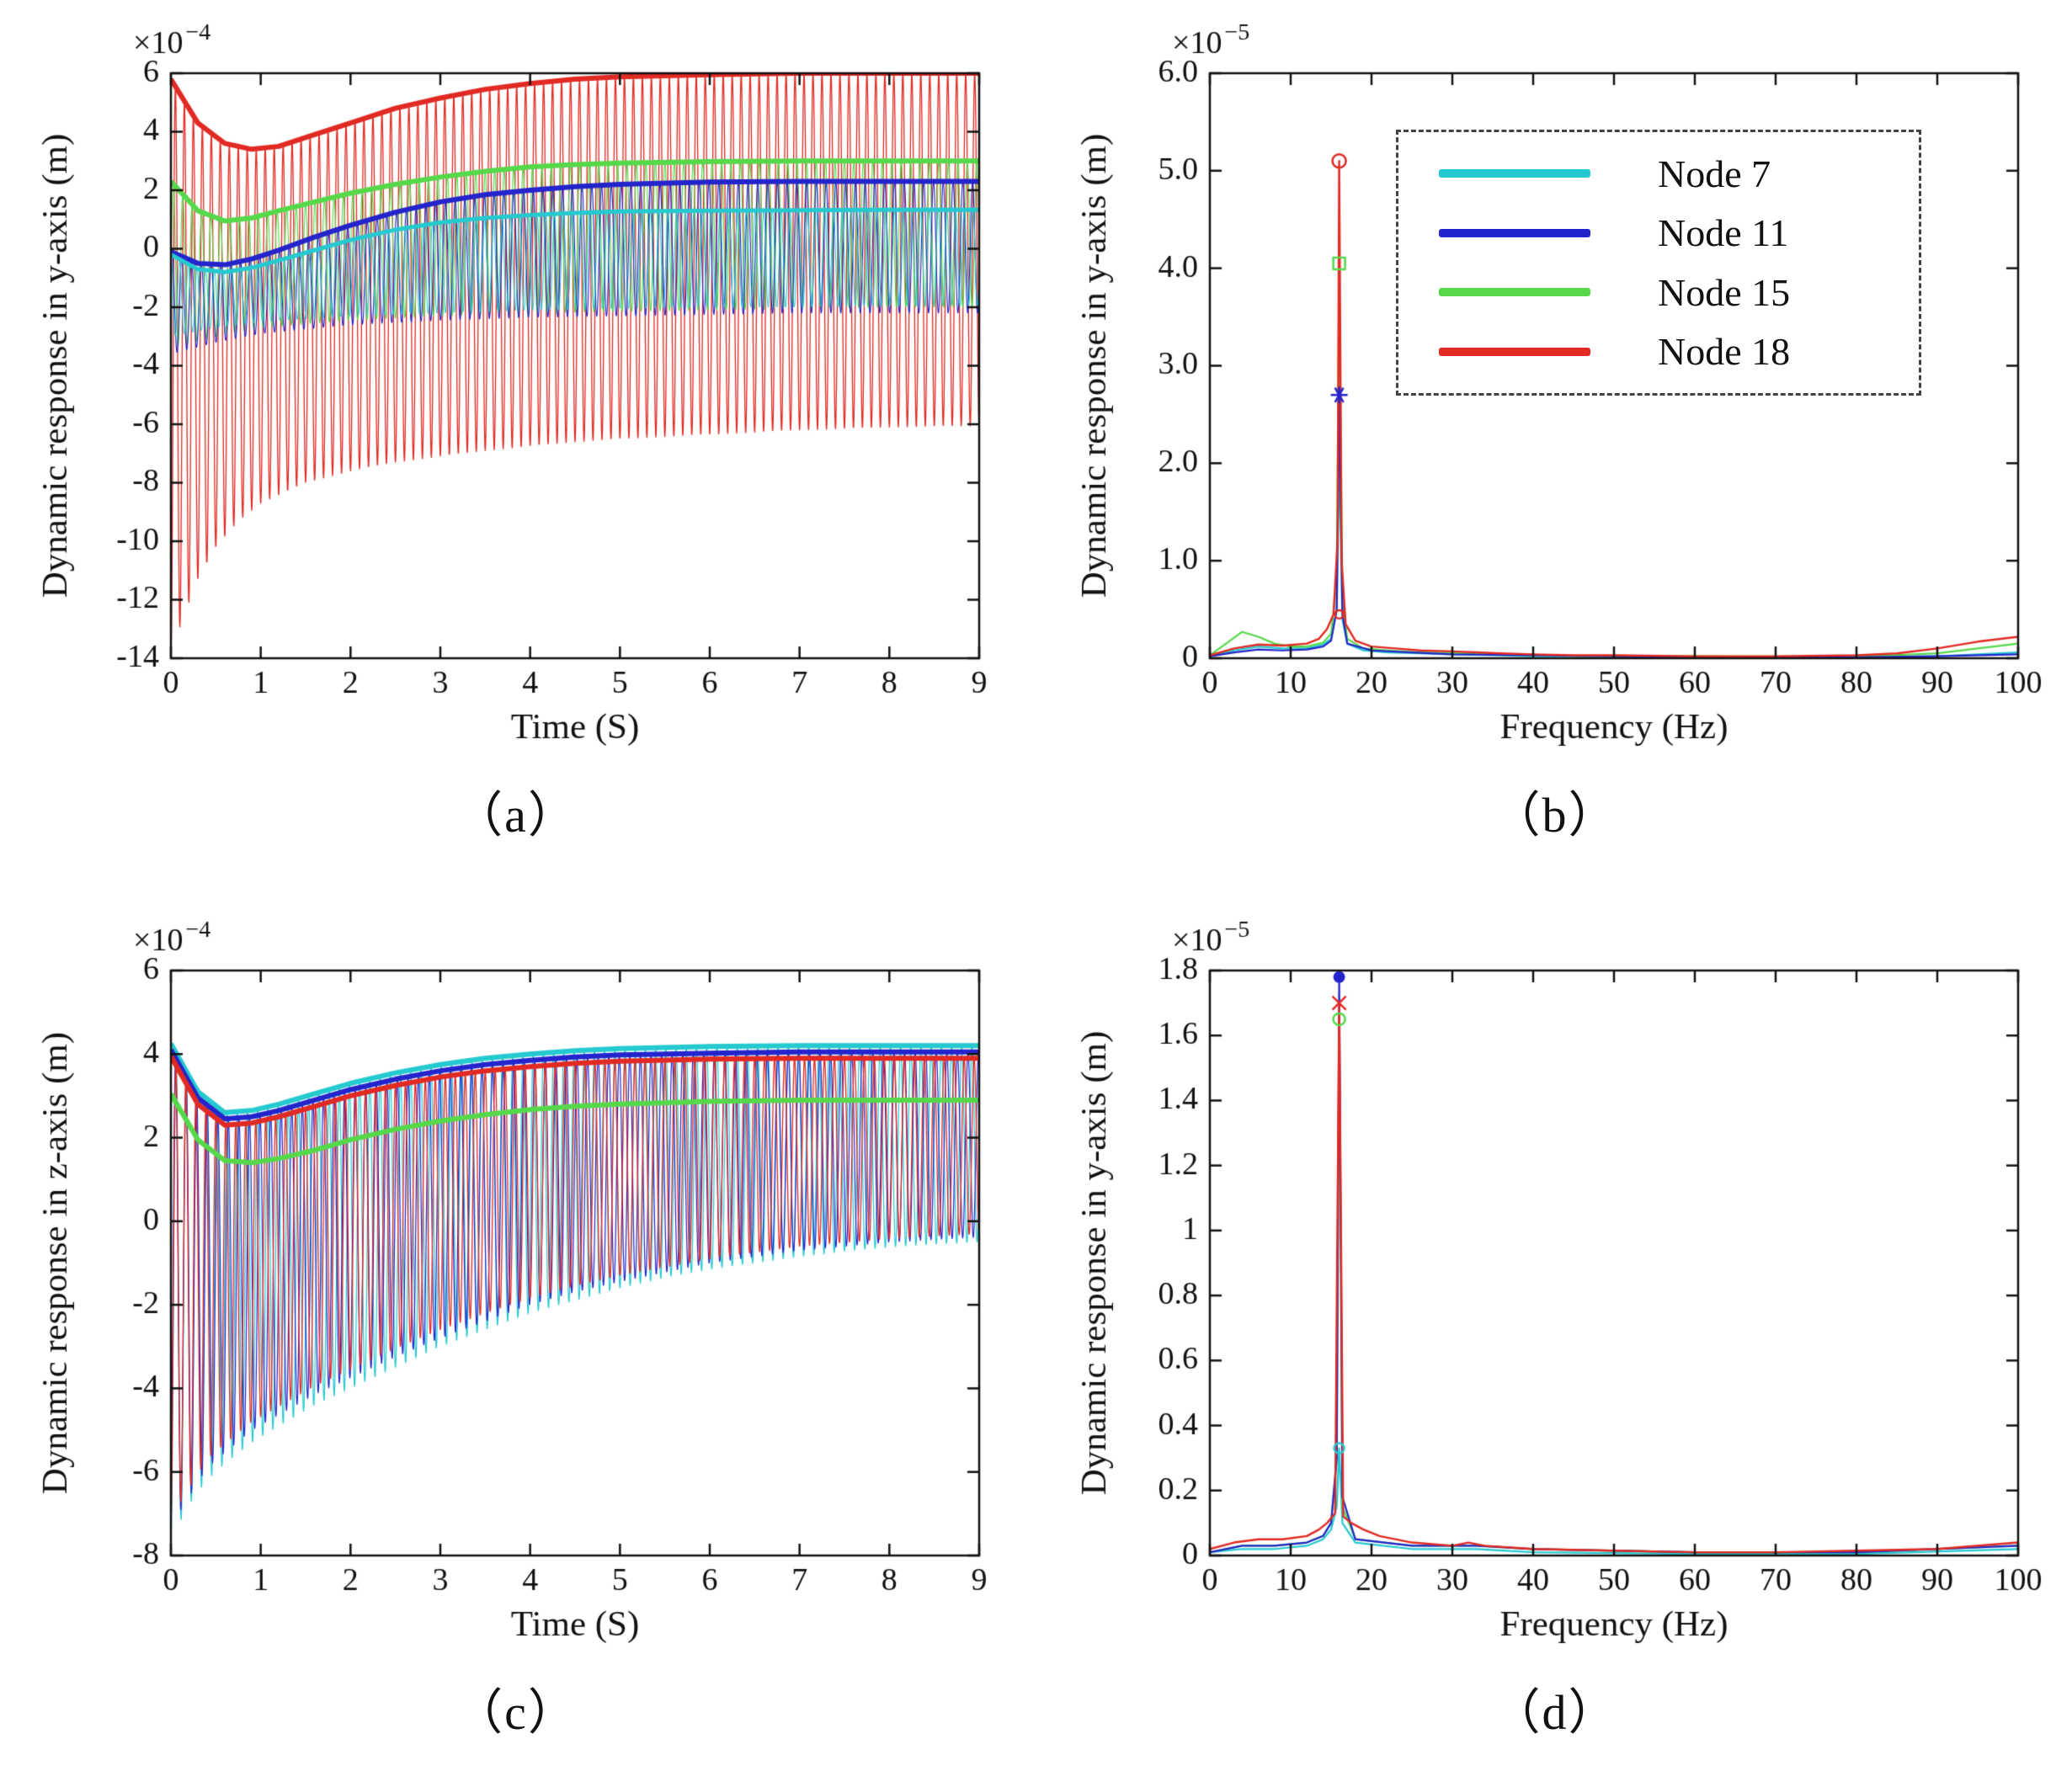  What do you see at coordinates (516, 815) in the screenshot?
I see `caption-a: （a）` at bounding box center [516, 815].